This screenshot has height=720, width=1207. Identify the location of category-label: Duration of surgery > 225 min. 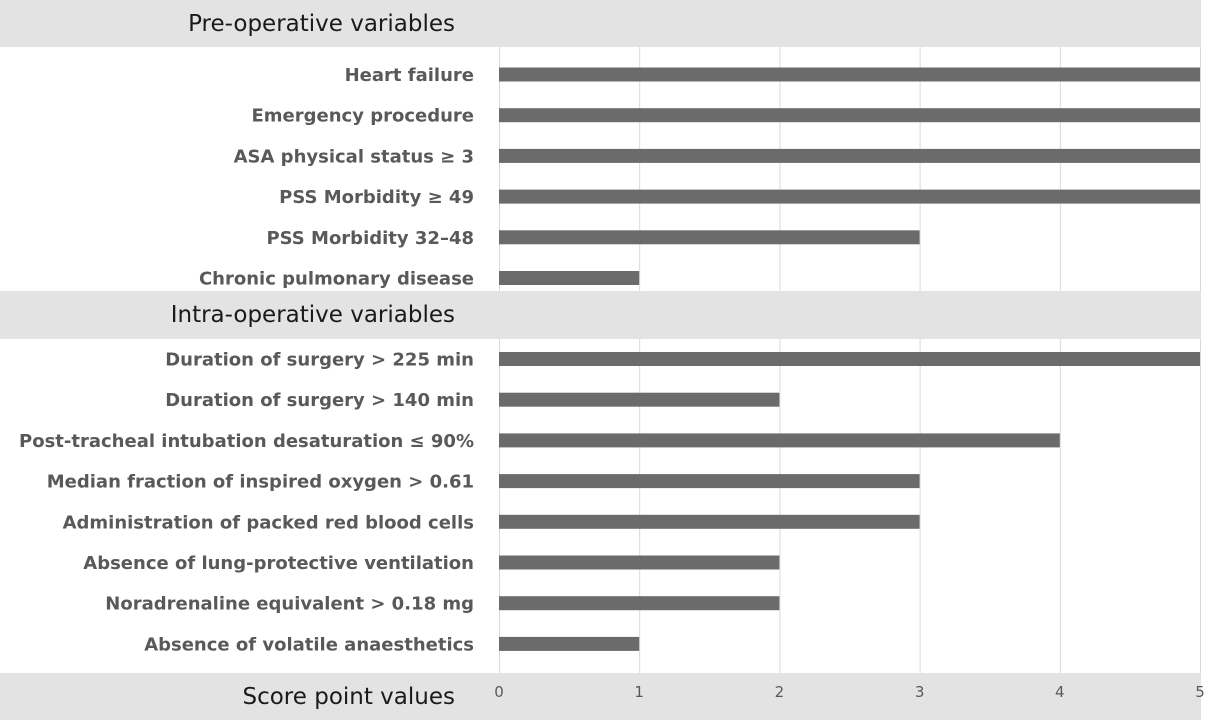
(319, 360).